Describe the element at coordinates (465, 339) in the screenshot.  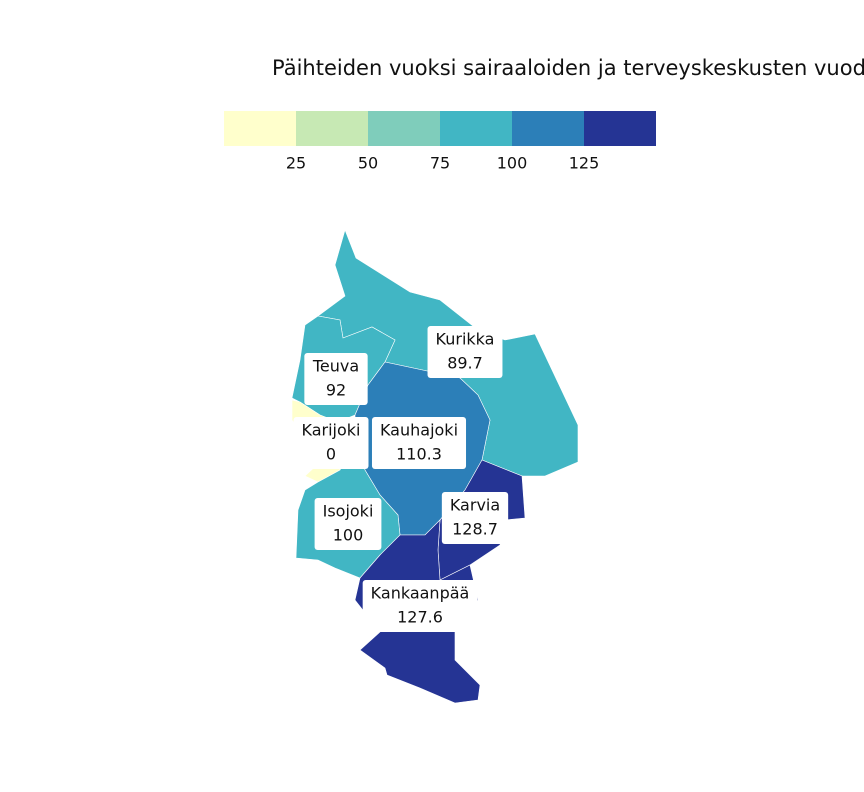
I see `region-name: Kurikka` at that location.